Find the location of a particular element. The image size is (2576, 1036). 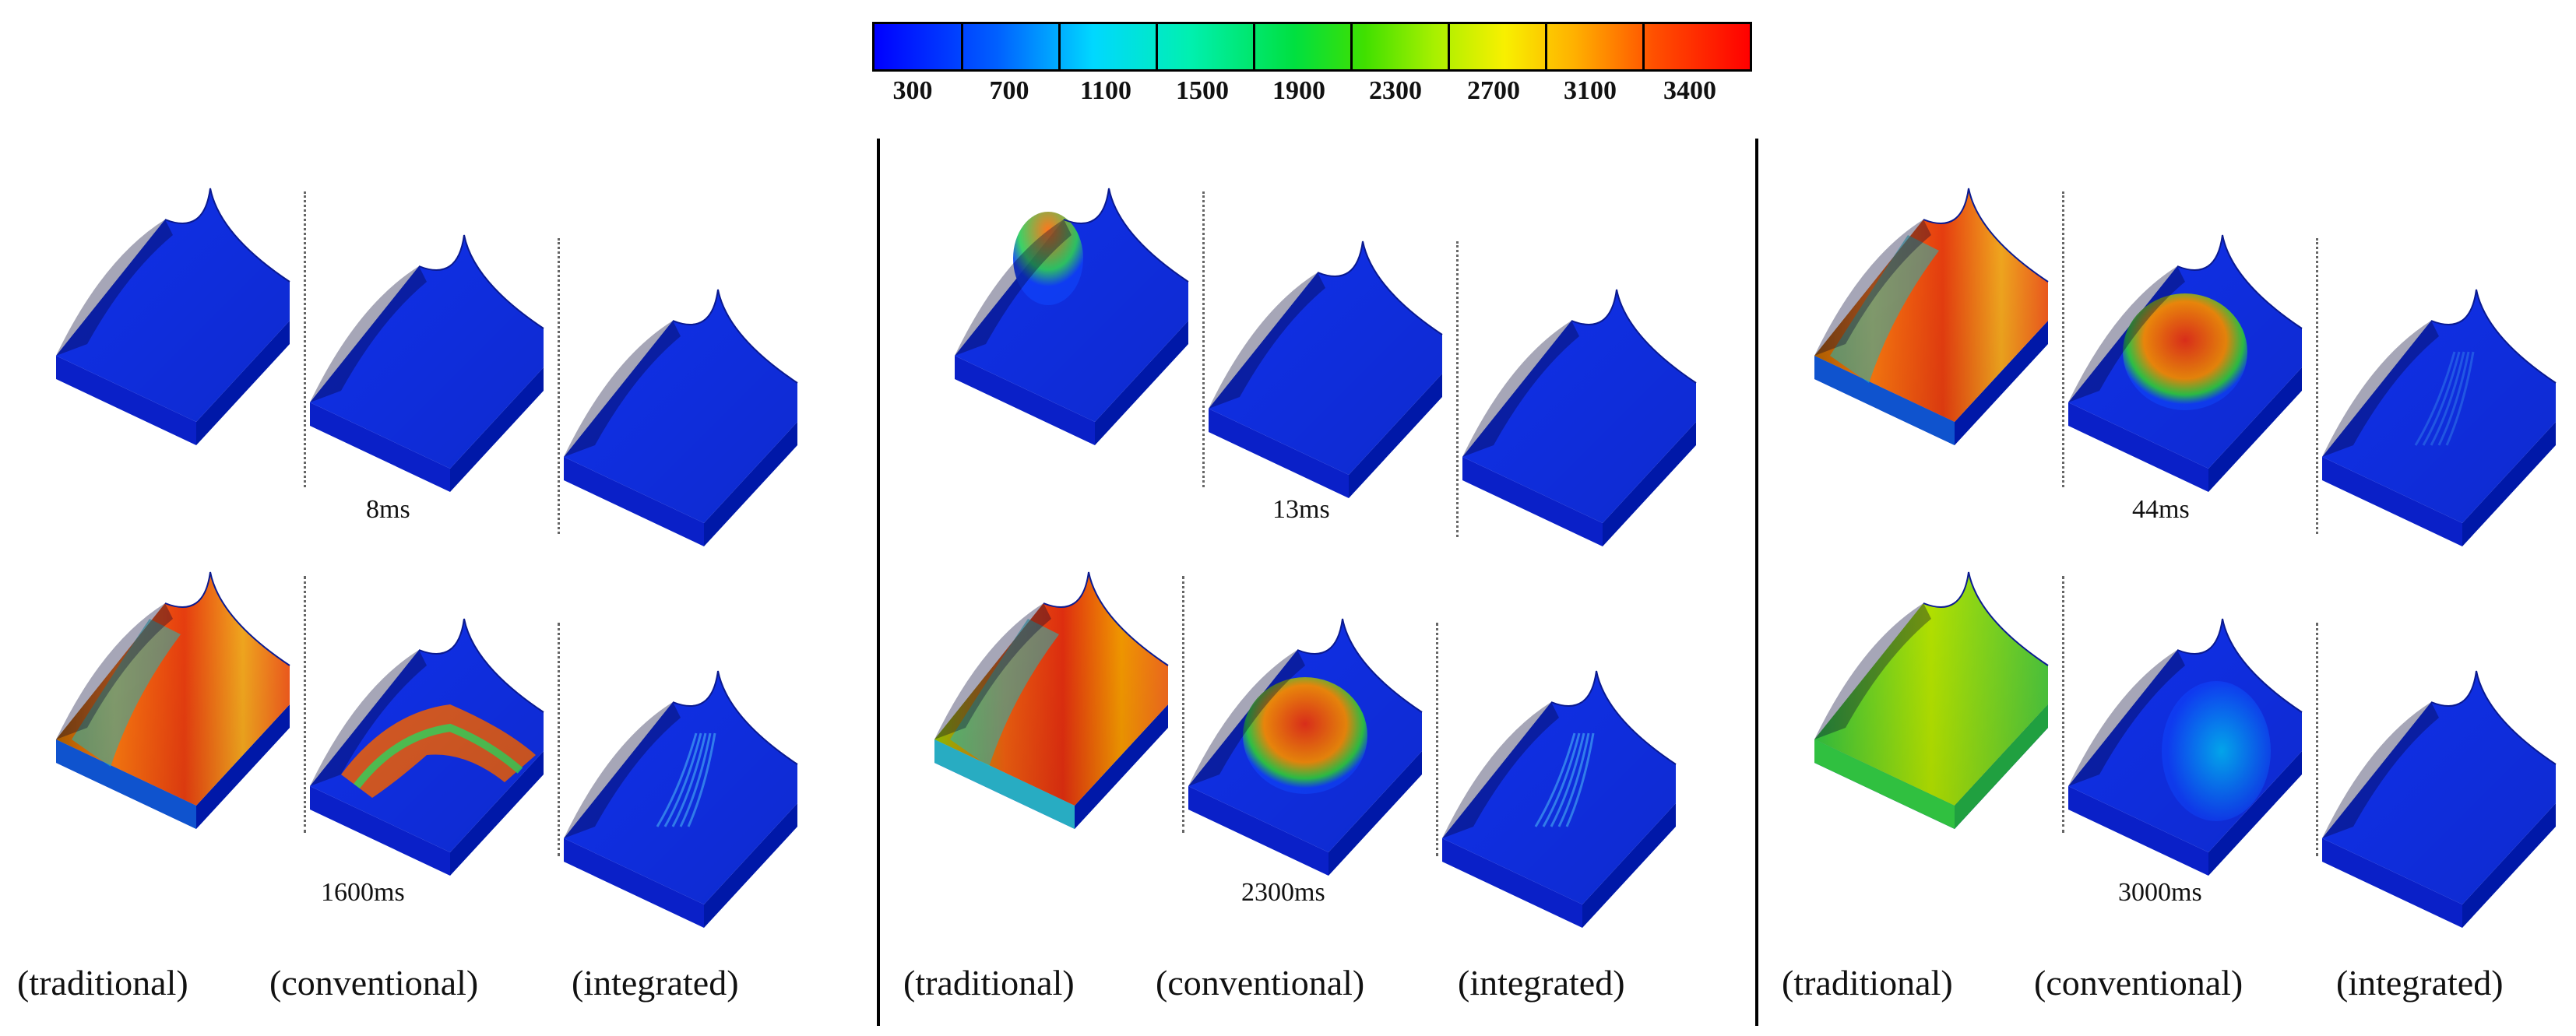

colorbar-tick: 1100 is located at coordinates (1105, 90).